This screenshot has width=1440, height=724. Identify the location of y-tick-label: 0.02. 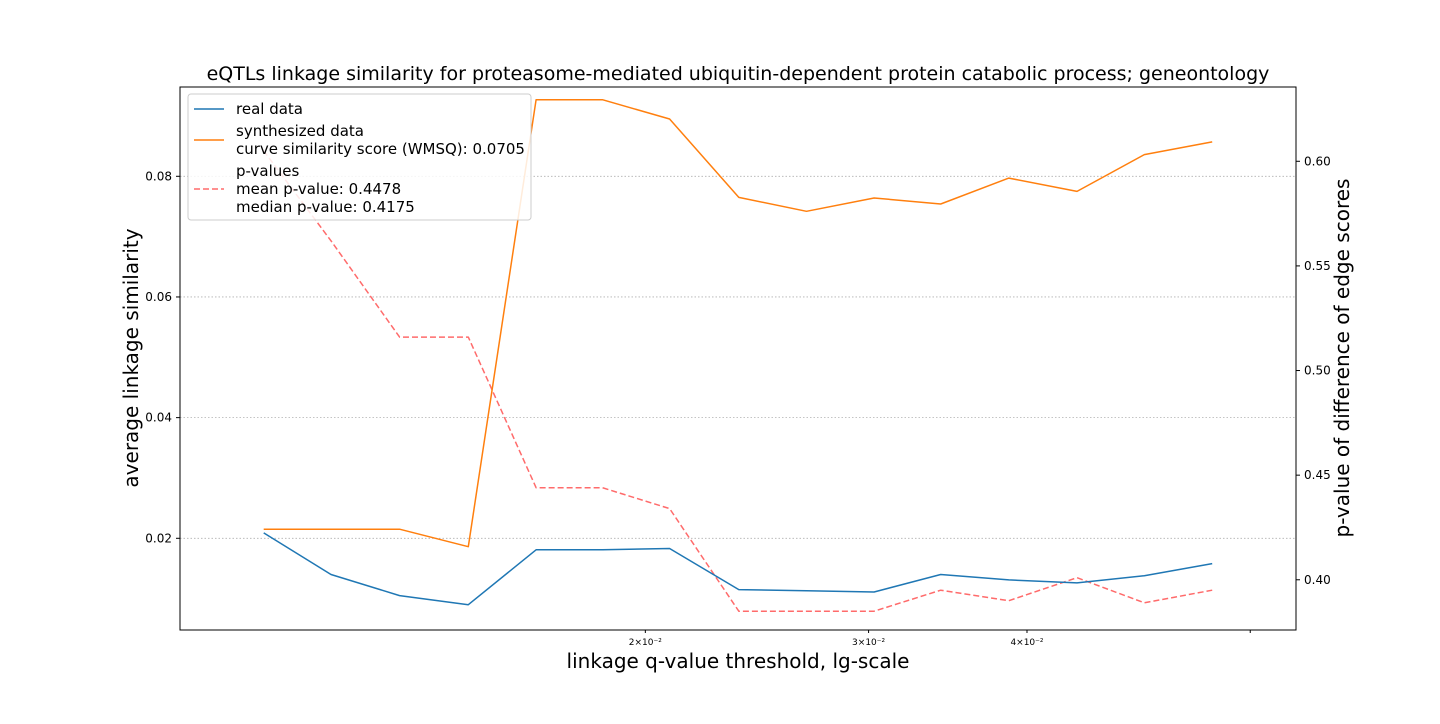
(158, 538).